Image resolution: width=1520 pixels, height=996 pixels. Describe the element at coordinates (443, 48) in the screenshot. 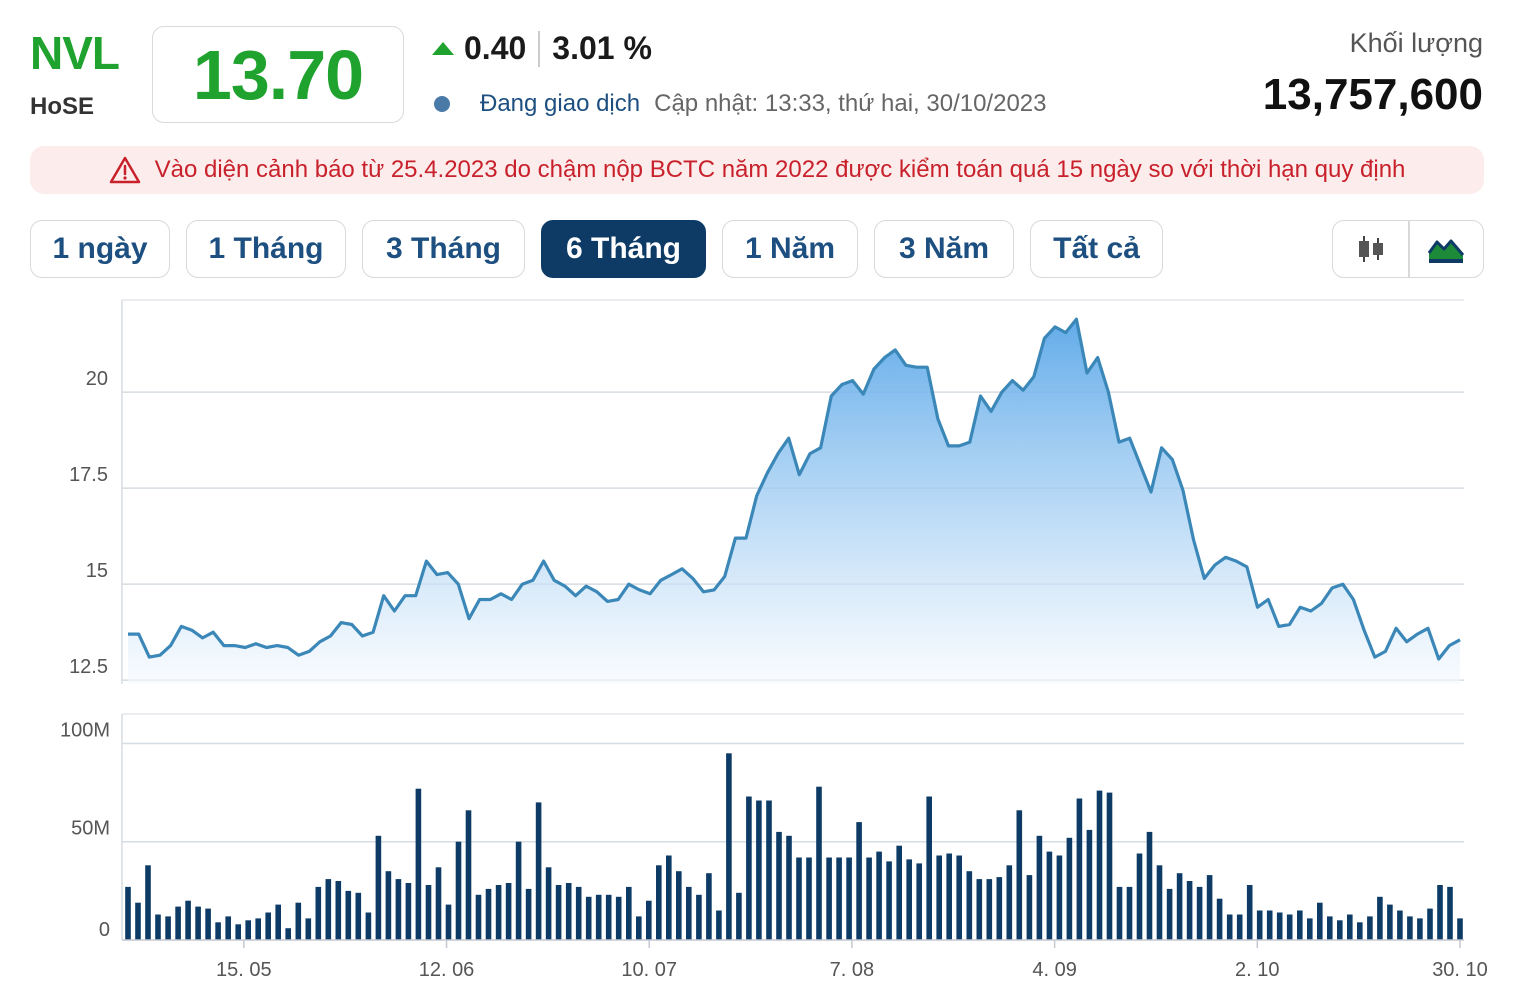

I see `up-arrow-icon` at that location.